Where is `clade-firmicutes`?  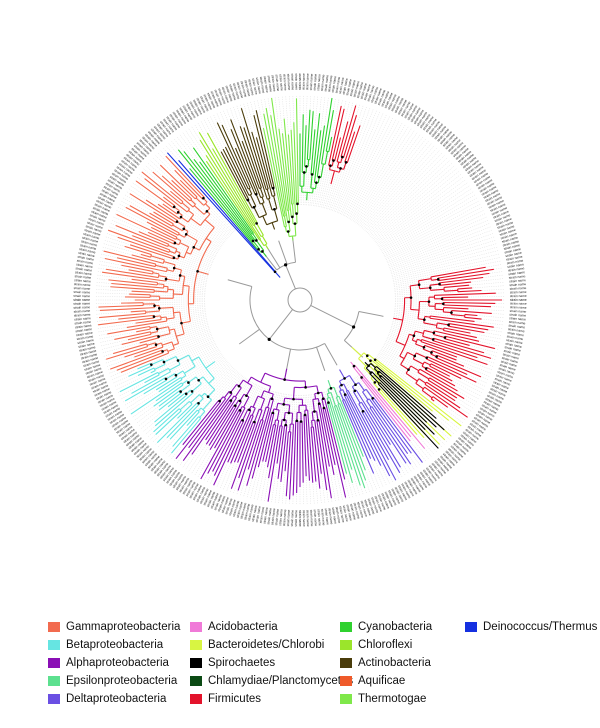 clade-firmicutes is located at coordinates (448, 342).